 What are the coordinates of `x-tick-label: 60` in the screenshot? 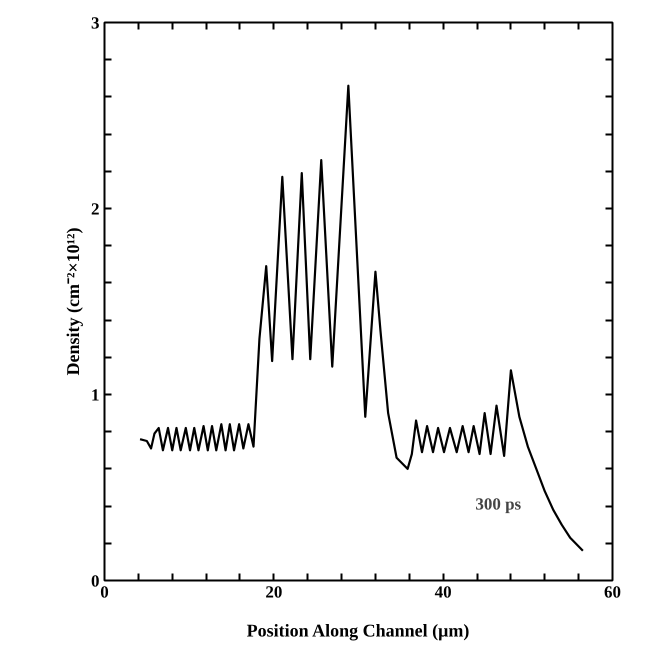 It's located at (612, 592).